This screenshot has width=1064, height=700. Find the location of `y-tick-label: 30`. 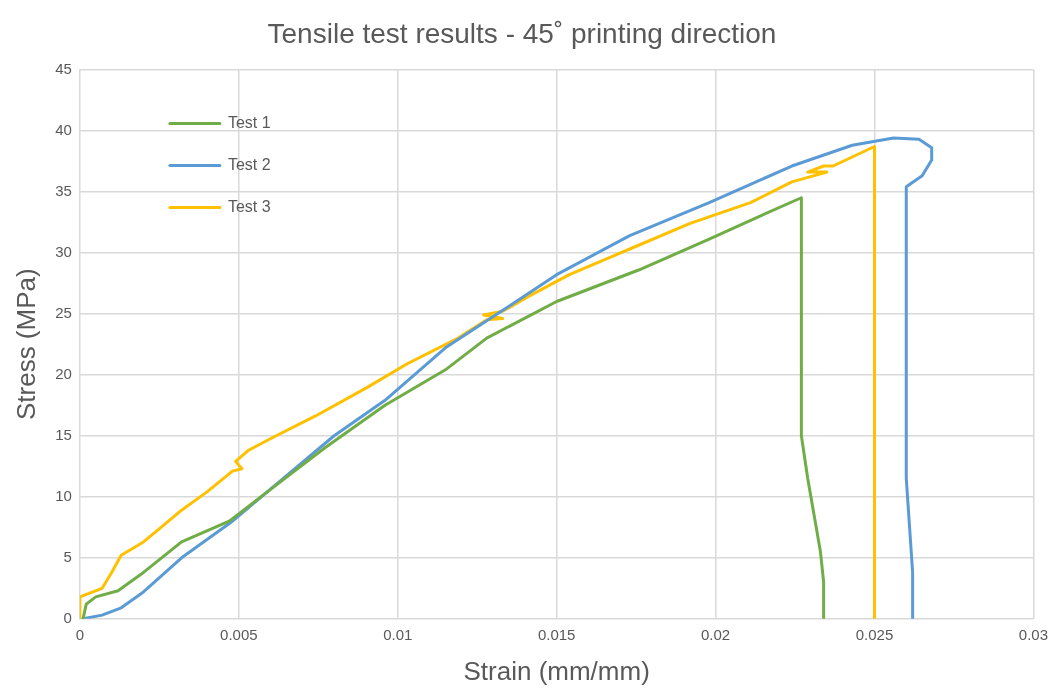

y-tick-label: 30 is located at coordinates (63, 251).